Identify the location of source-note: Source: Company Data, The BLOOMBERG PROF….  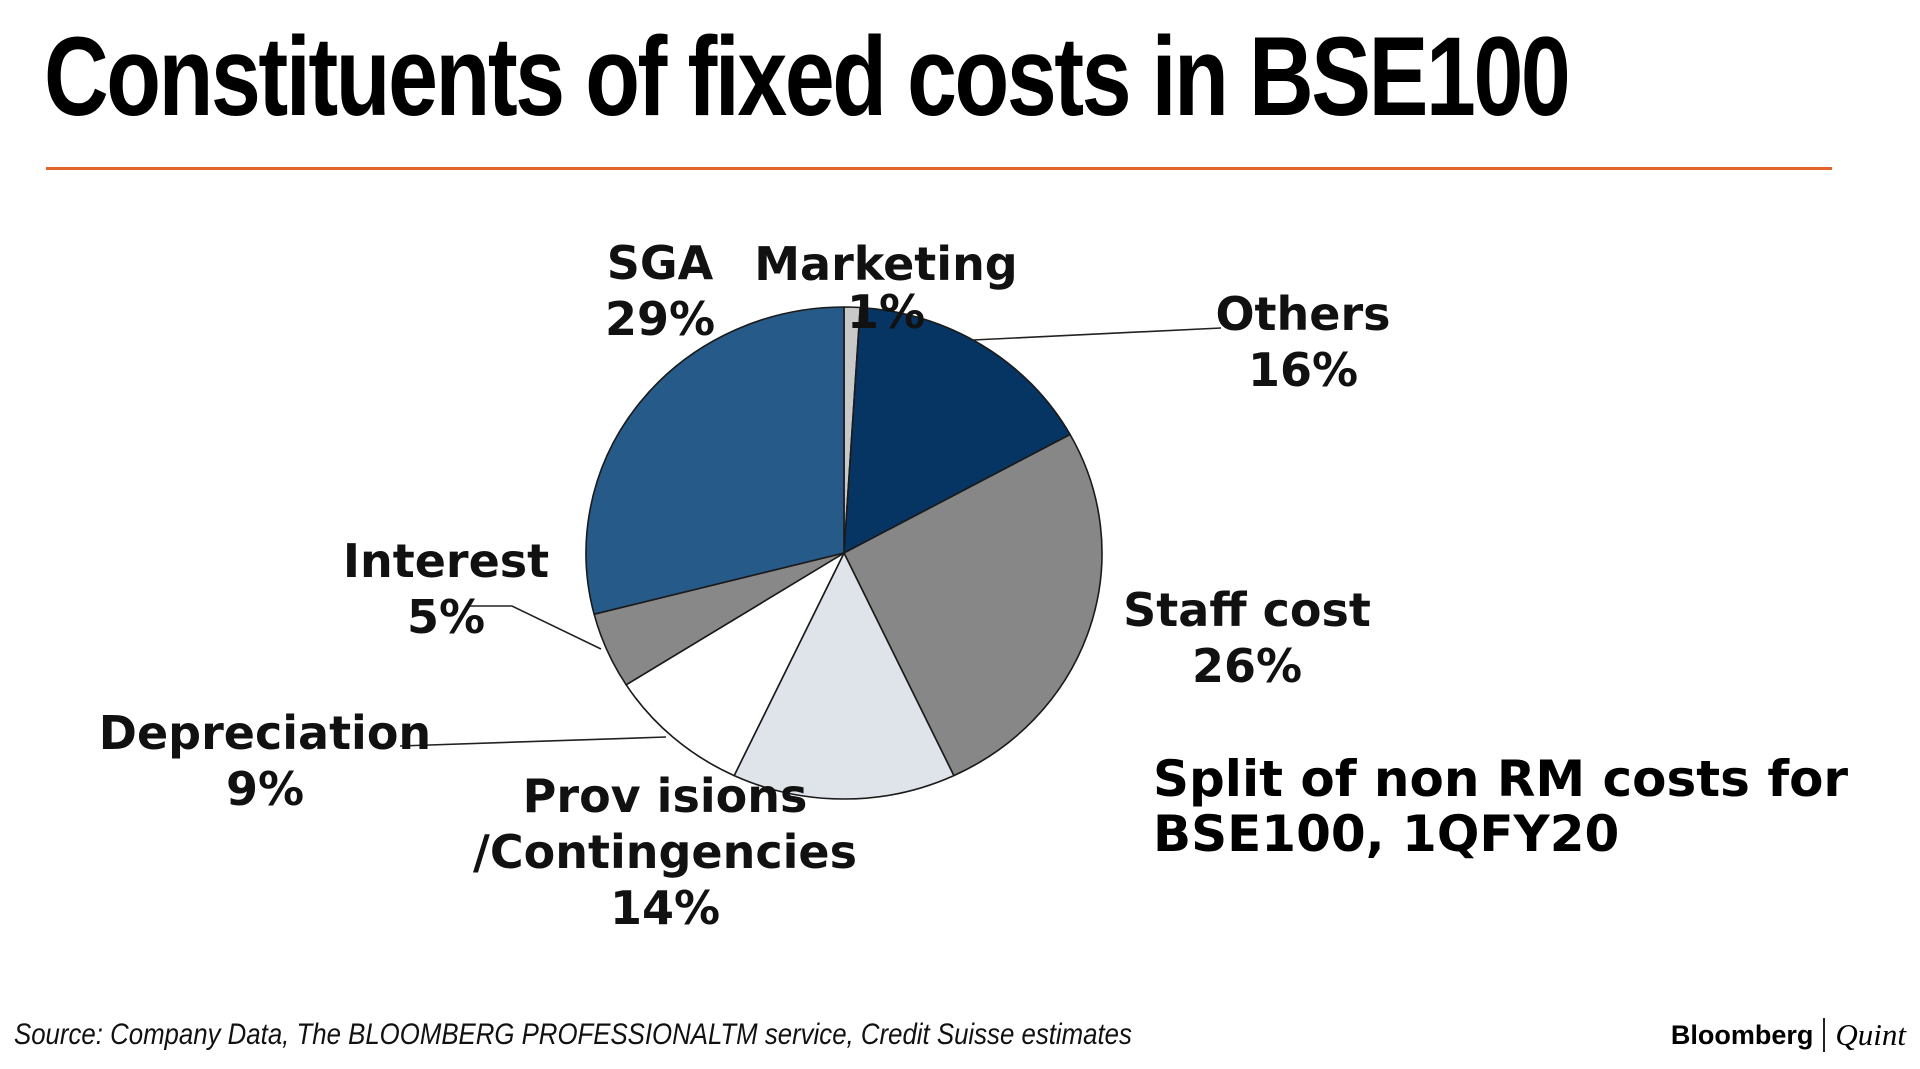
(573, 1034).